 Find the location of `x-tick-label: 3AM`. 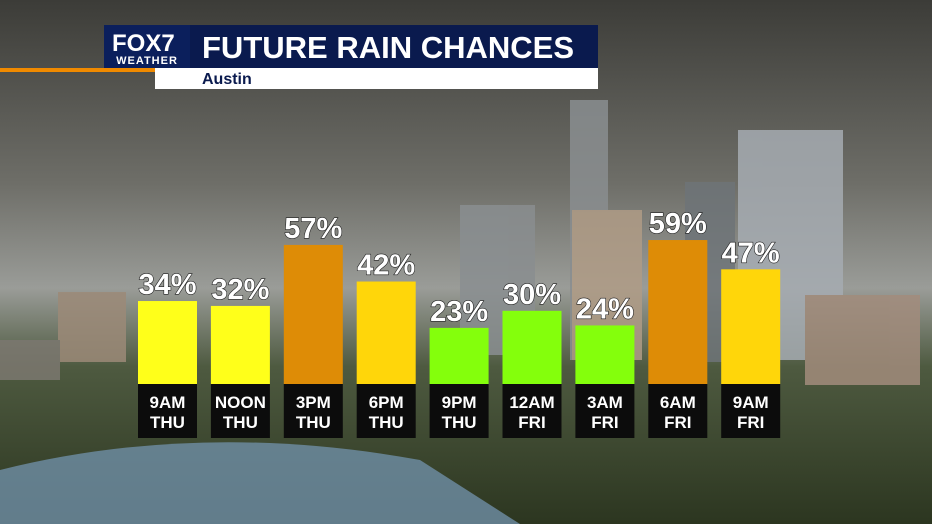

x-tick-label: 3AM is located at coordinates (605, 402).